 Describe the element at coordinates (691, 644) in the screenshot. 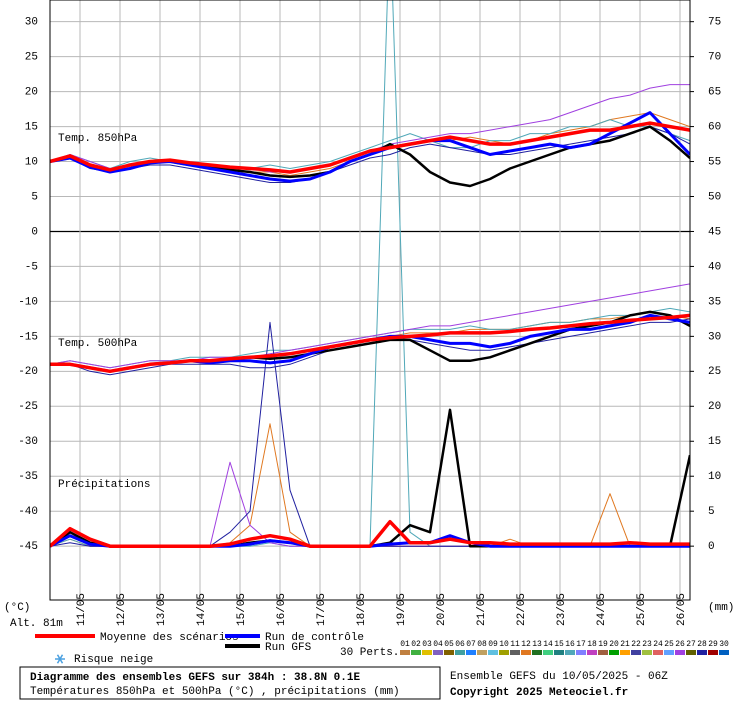

I see `perturbation-name: 27` at that location.